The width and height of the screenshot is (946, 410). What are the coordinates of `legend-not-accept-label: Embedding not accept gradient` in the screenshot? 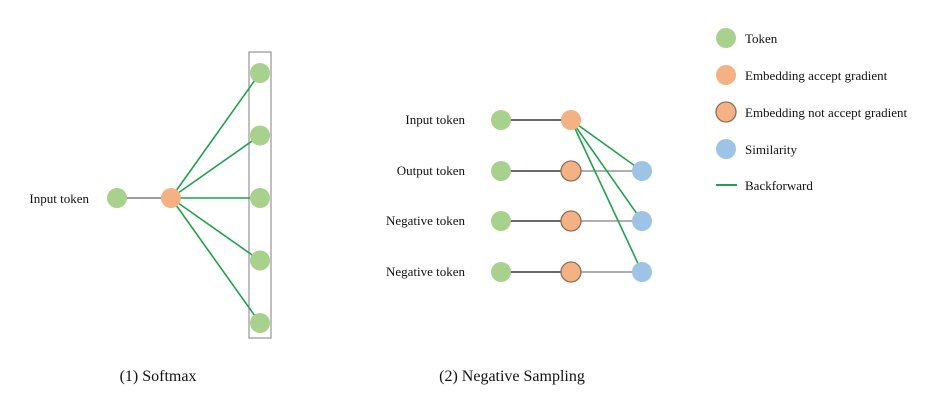 It's located at (826, 112).